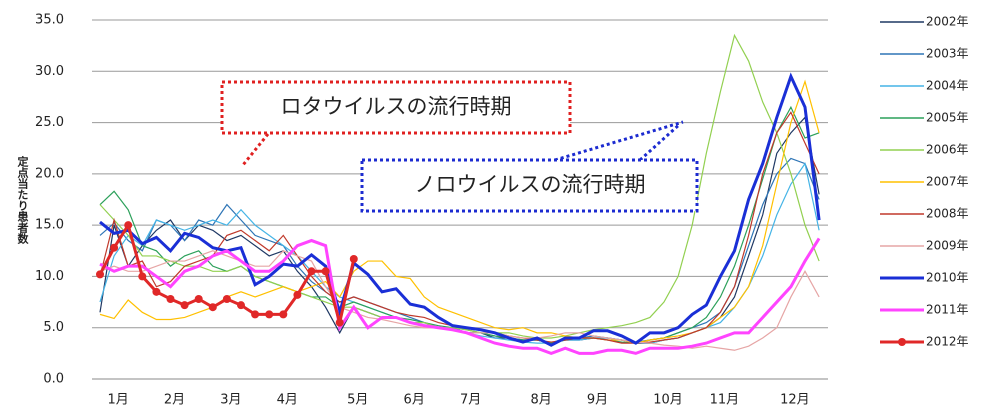 This screenshot has width=982, height=415. Describe the element at coordinates (53, 327) in the screenshot. I see `y-tick-label: 5.0` at that location.